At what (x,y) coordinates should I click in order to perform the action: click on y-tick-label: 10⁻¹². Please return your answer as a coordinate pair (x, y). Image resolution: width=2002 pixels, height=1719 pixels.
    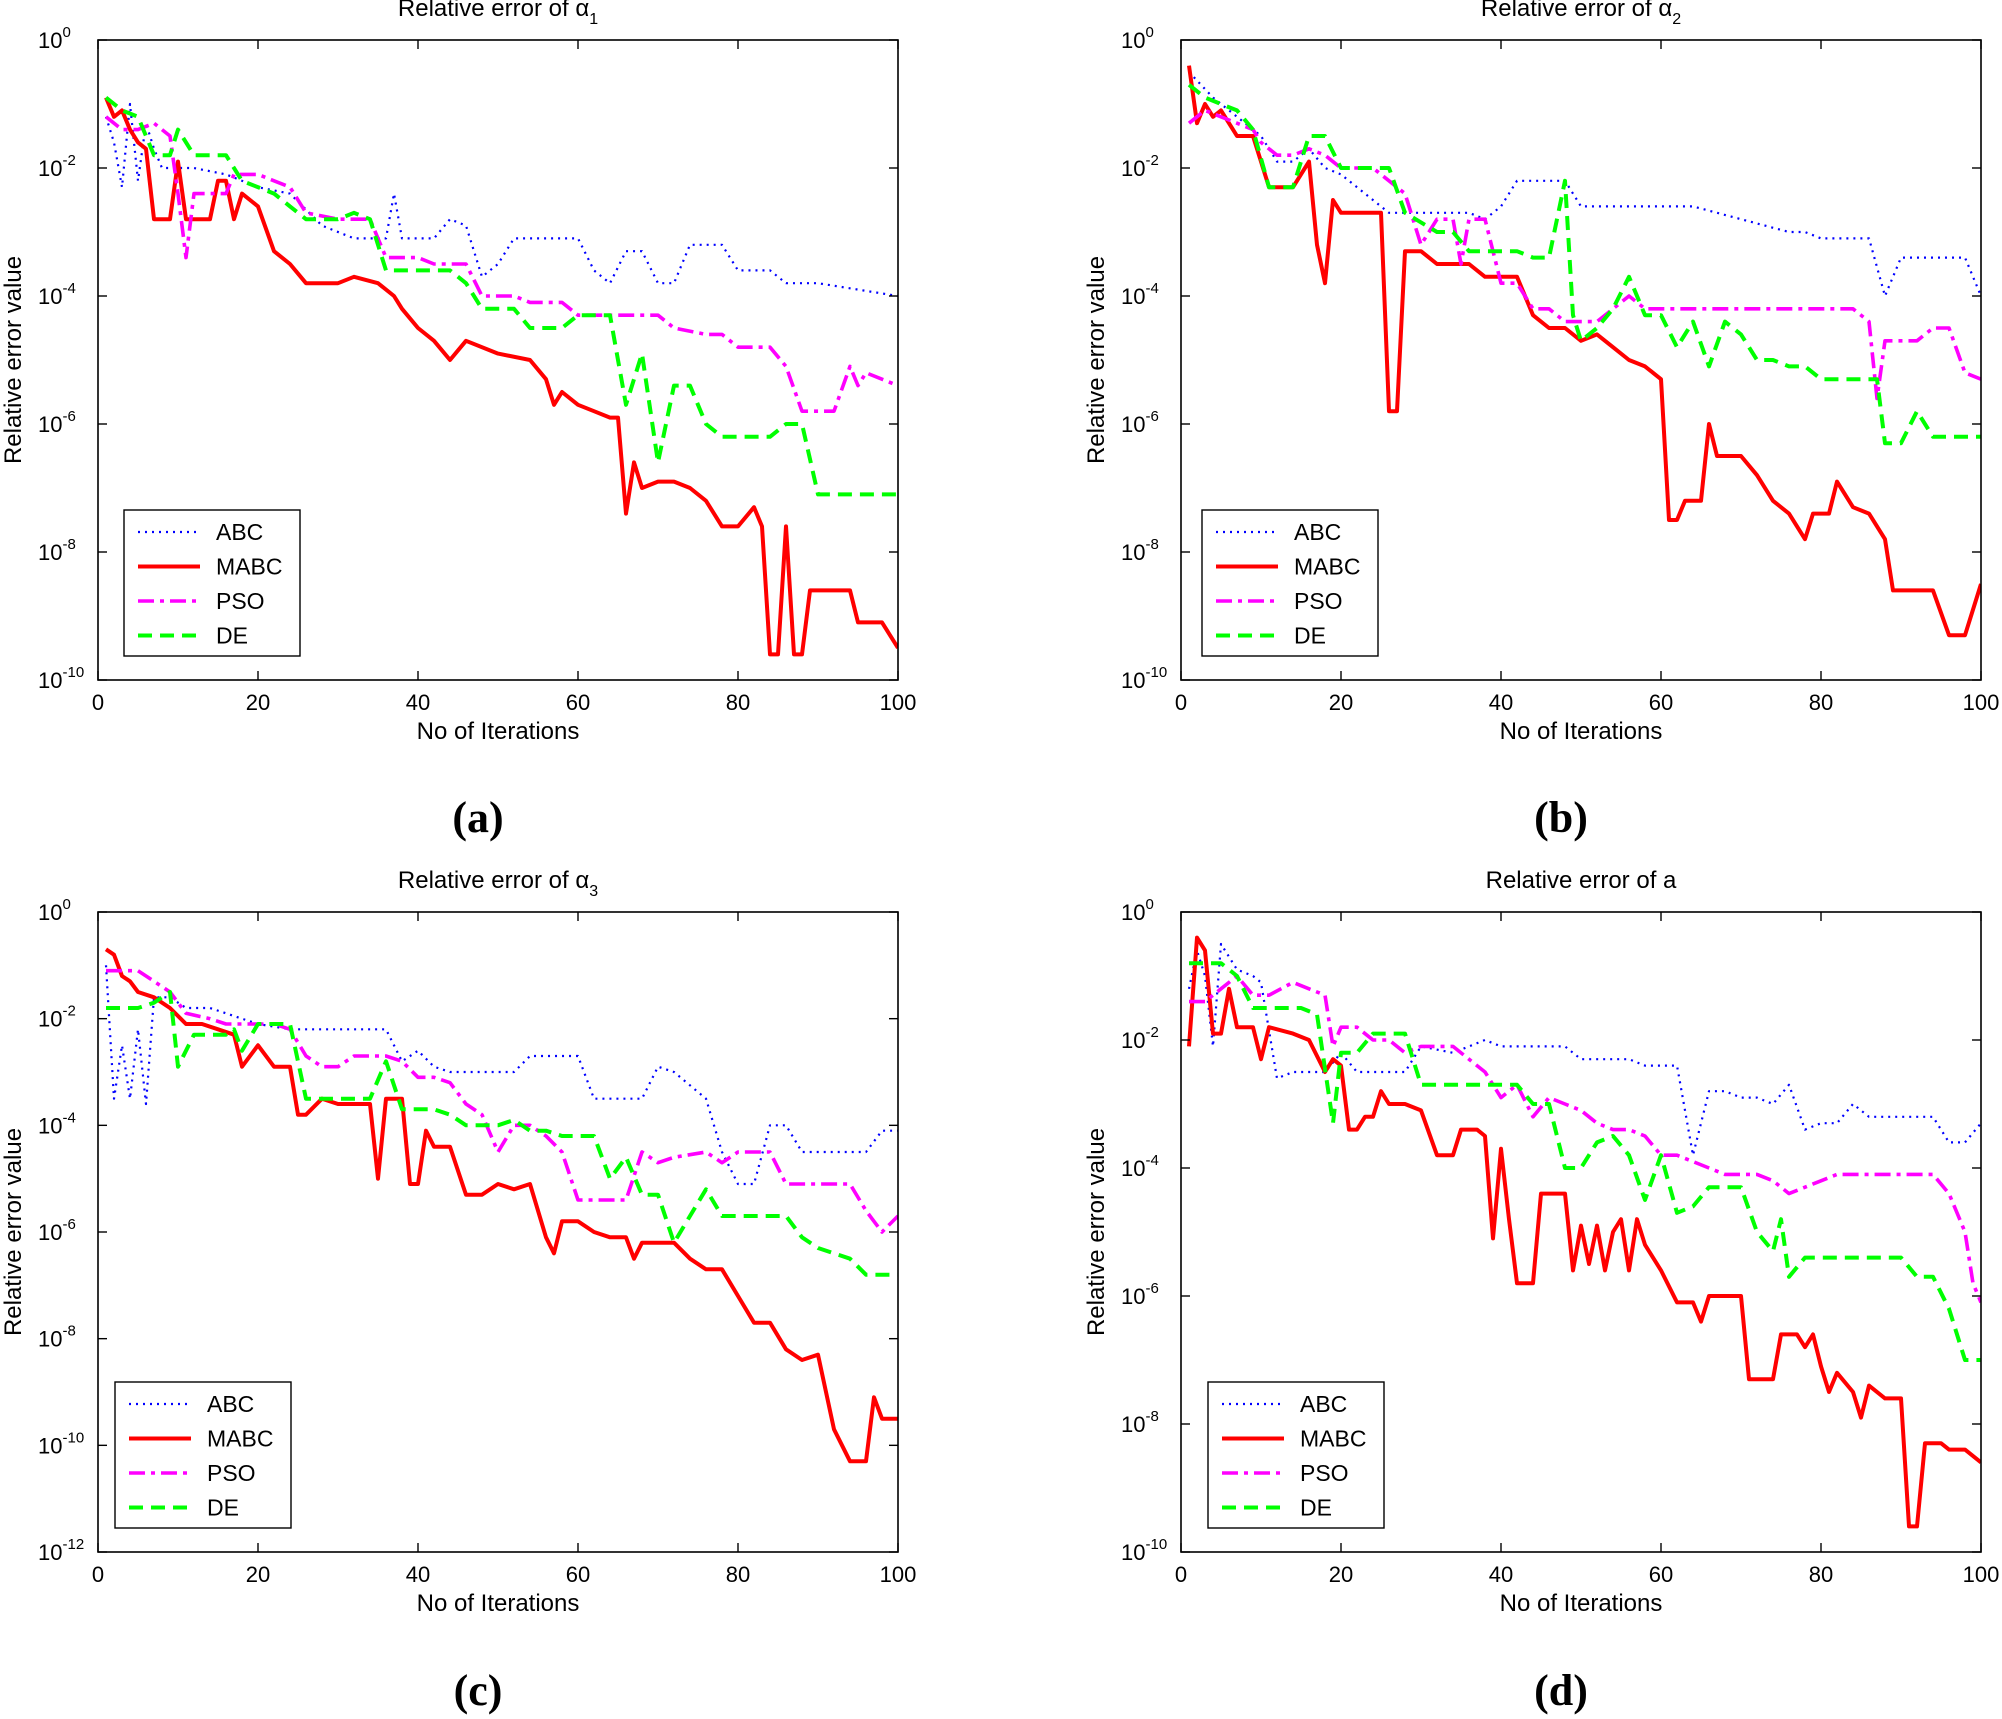
    Looking at the image, I should click on (61, 1550).